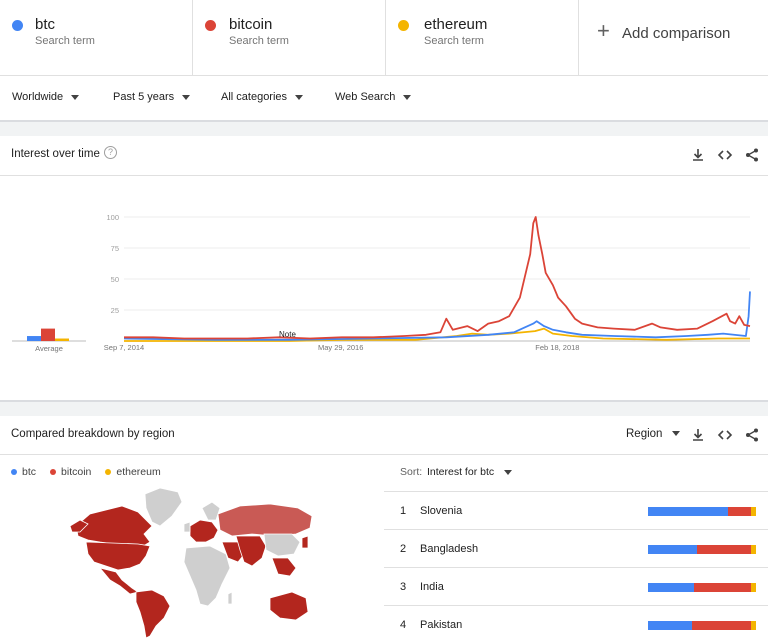 The height and width of the screenshot is (643, 768). I want to click on category-filter-dropdown: All categories, so click(262, 97).